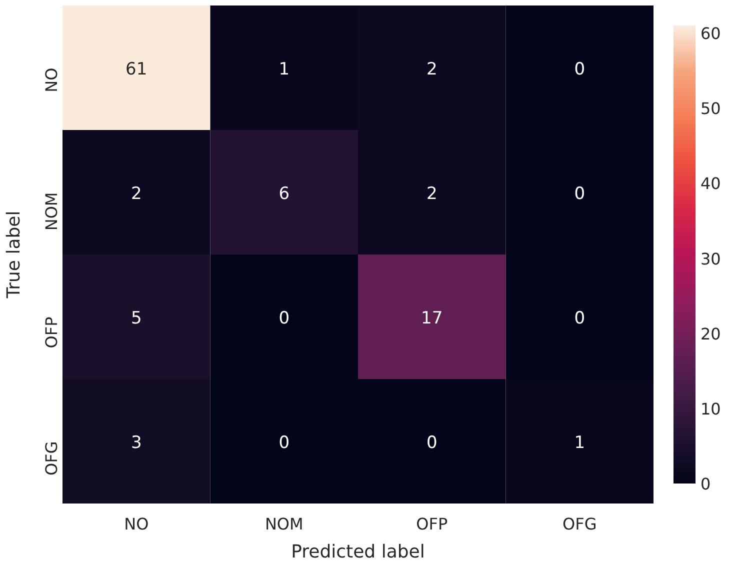 This screenshot has width=743, height=565. What do you see at coordinates (14, 255) in the screenshot?
I see `y-axis-title: True label` at bounding box center [14, 255].